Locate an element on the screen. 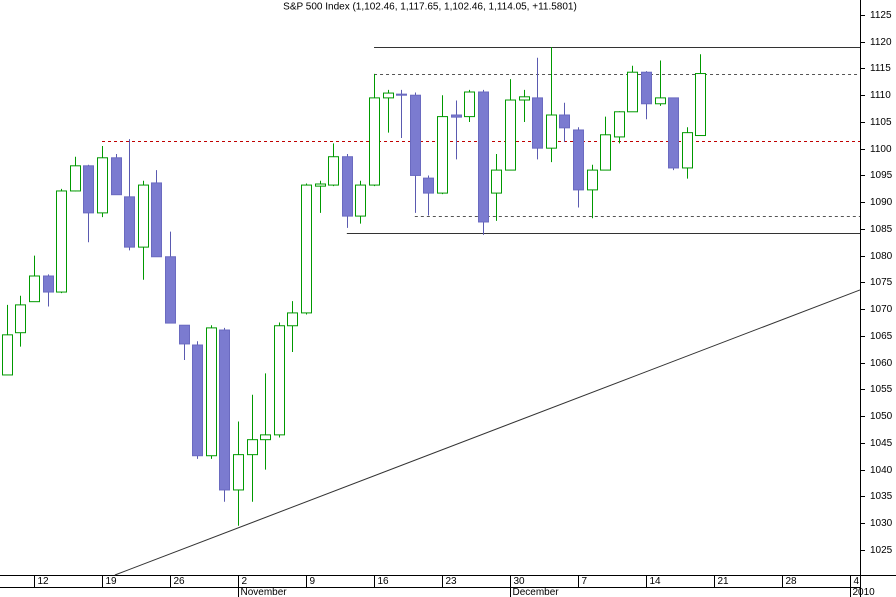  x-tick-label: 7 is located at coordinates (585, 581).